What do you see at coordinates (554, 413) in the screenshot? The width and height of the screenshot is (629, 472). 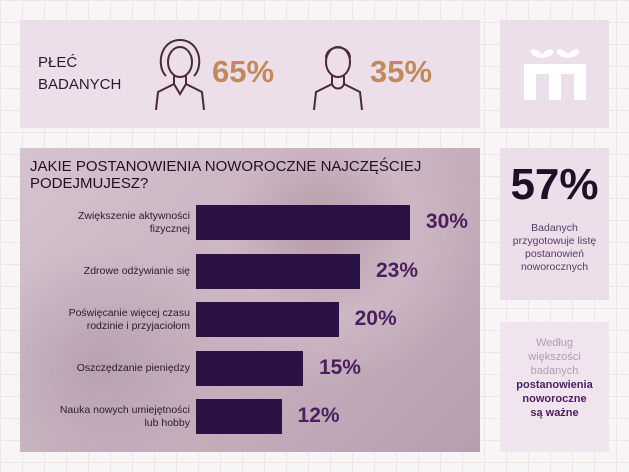 I see `conclusion-line-bold: są ważne` at bounding box center [554, 413].